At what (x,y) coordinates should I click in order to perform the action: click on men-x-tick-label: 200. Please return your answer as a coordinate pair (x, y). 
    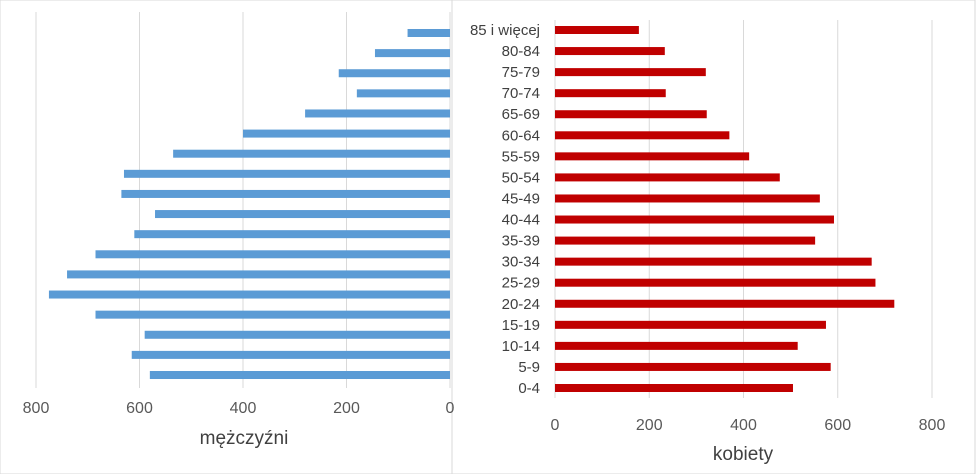
    Looking at the image, I should click on (346, 408).